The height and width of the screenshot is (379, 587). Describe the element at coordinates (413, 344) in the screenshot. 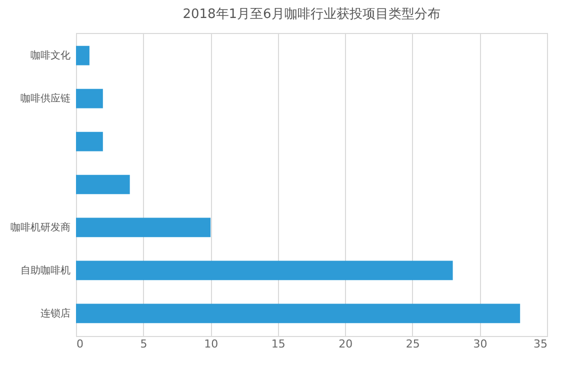

I see `x-tick-label: 25` at that location.